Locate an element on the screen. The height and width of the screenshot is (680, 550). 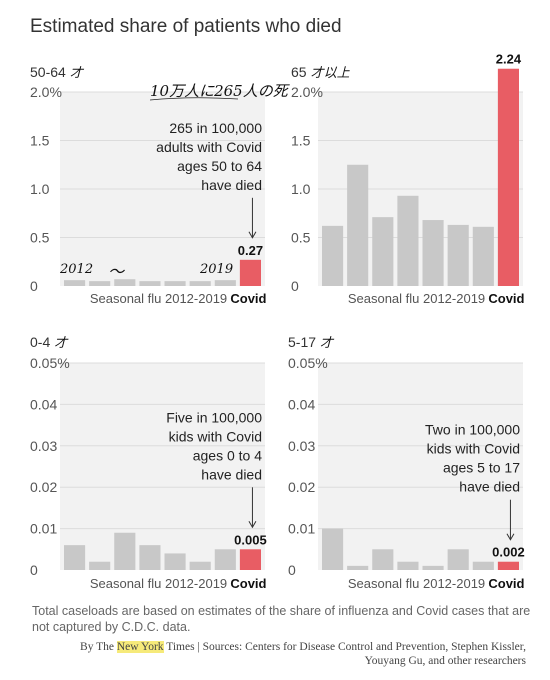
handwritten-underline is located at coordinates (194, 99).